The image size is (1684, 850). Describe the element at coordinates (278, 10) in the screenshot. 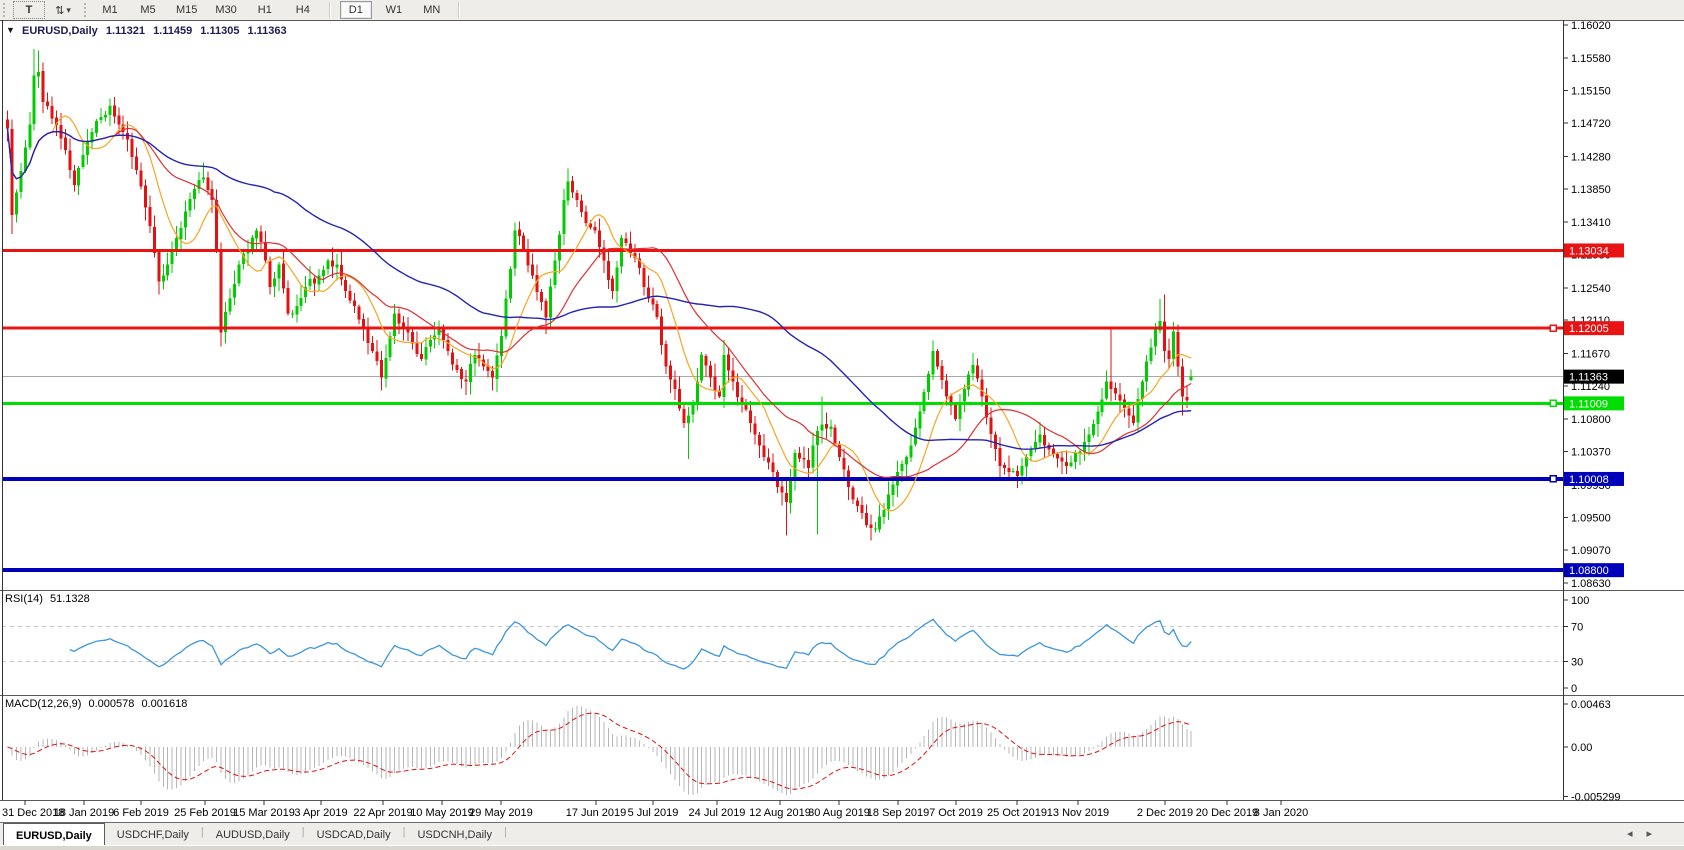

I see `timeframe-button-group: M1 M5 M15 M30 H1 H4 D1 W1 MN` at that location.